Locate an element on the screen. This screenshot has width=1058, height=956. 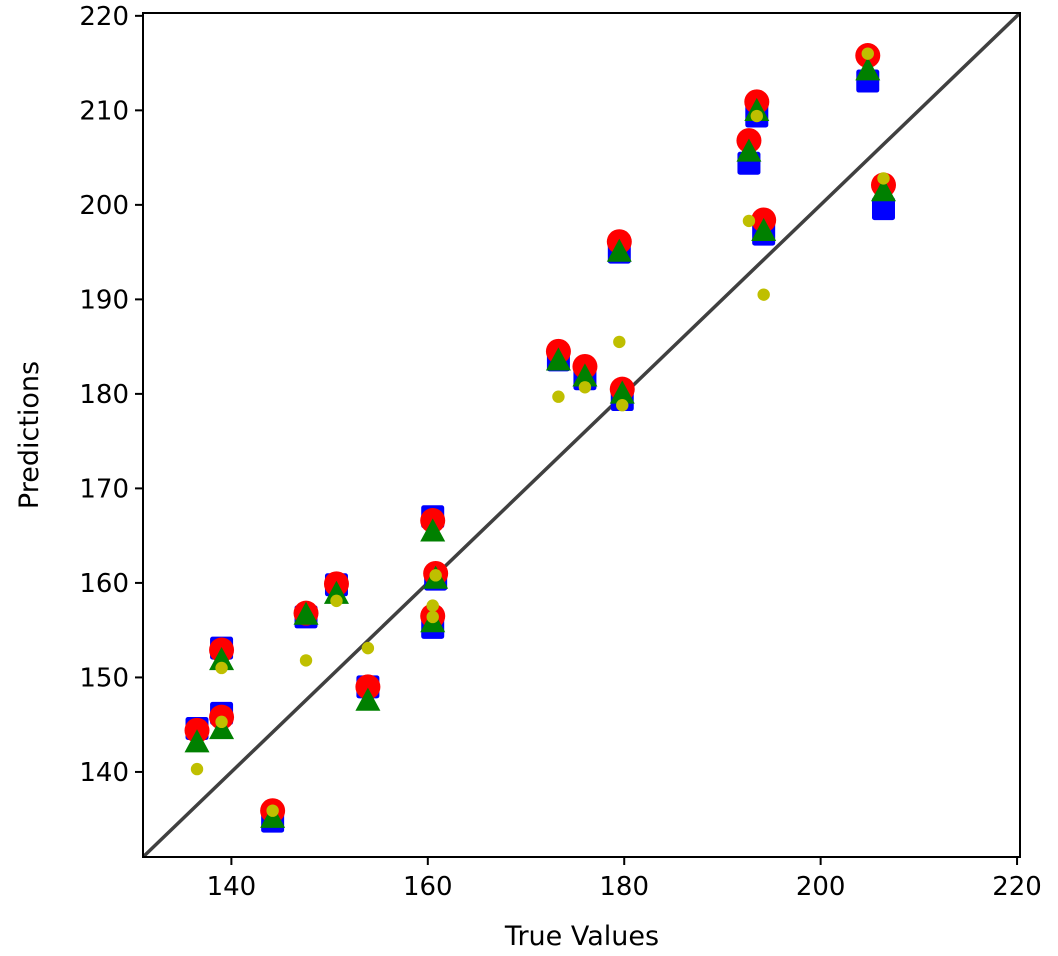
y-tick-label: 190 is located at coordinates (104, 300).